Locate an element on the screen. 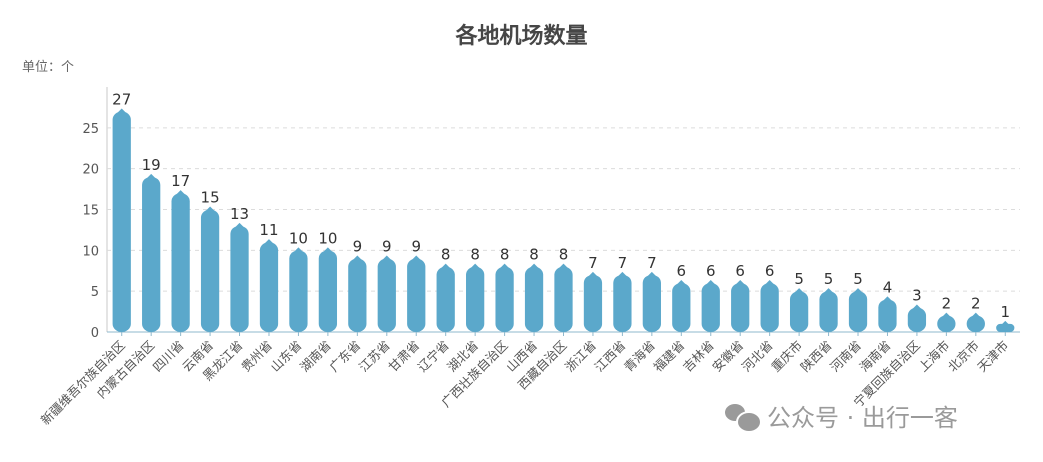 Image resolution: width=1043 pixels, height=462 pixels. y-tick-label: 0 is located at coordinates (95, 333).